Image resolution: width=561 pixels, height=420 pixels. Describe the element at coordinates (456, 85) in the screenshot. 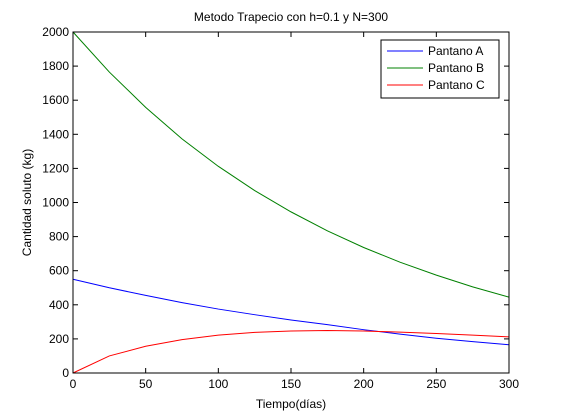

I see `legend-label: Pantano C` at that location.